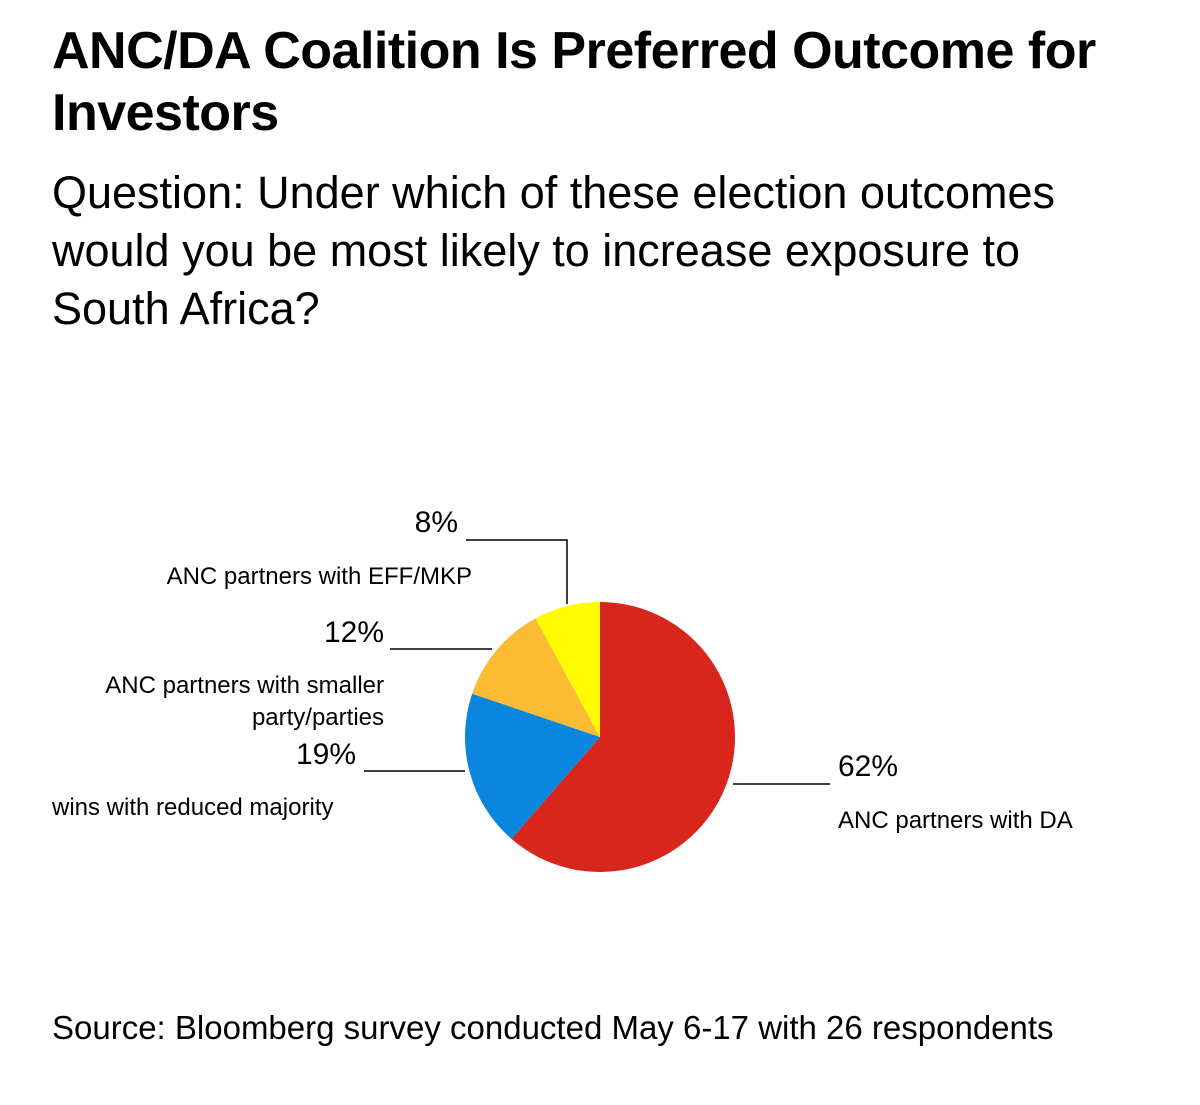  Describe the element at coordinates (623, 737) in the screenshot. I see `pie-slice-anc-partners-with-da` at that location.